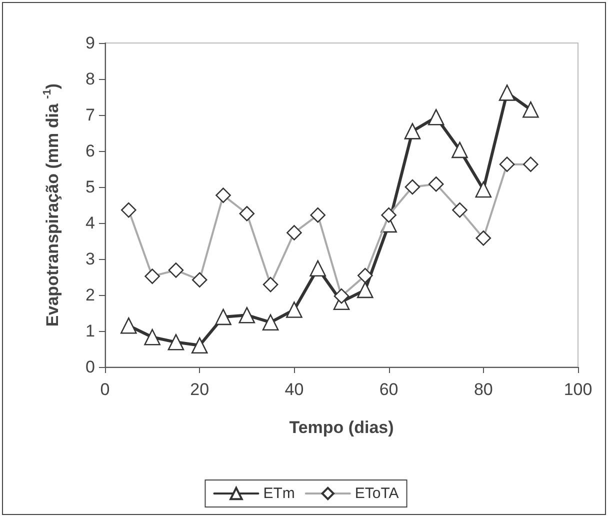  What do you see at coordinates (483, 389) in the screenshot?
I see `x-tick-label: 80` at bounding box center [483, 389].